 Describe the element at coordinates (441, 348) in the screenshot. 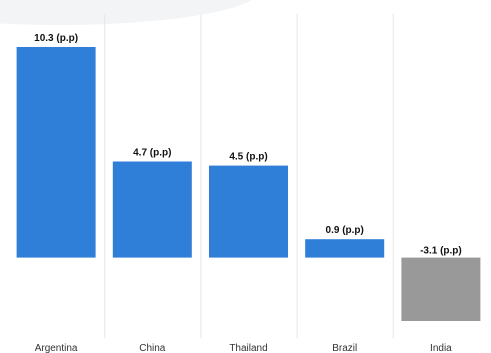

I see `category-label: India` at that location.